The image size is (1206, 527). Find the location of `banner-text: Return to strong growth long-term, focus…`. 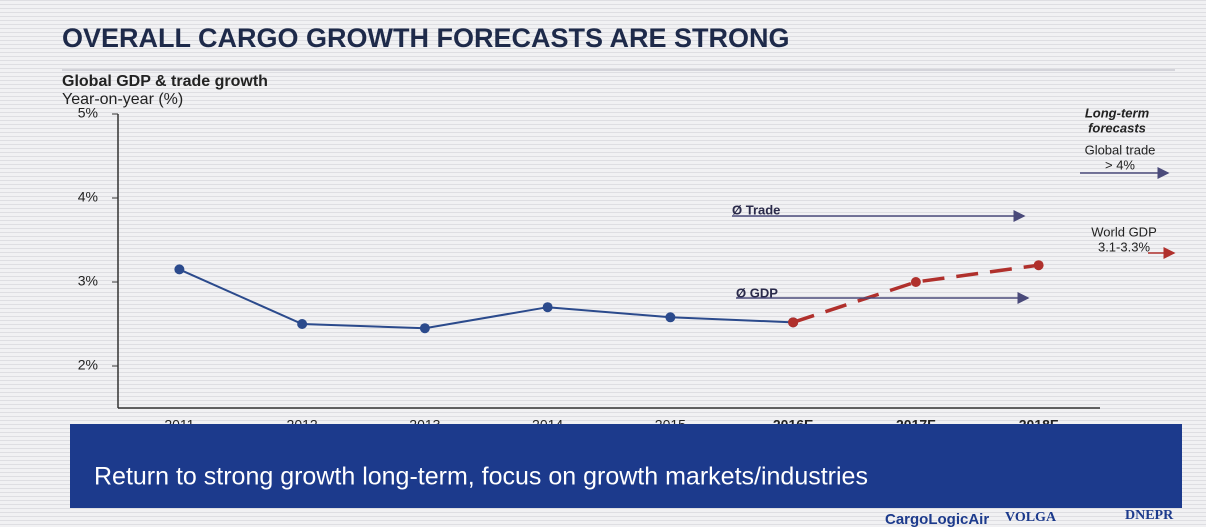

banner-text: Return to strong growth long-term, focus… is located at coordinates (481, 477).